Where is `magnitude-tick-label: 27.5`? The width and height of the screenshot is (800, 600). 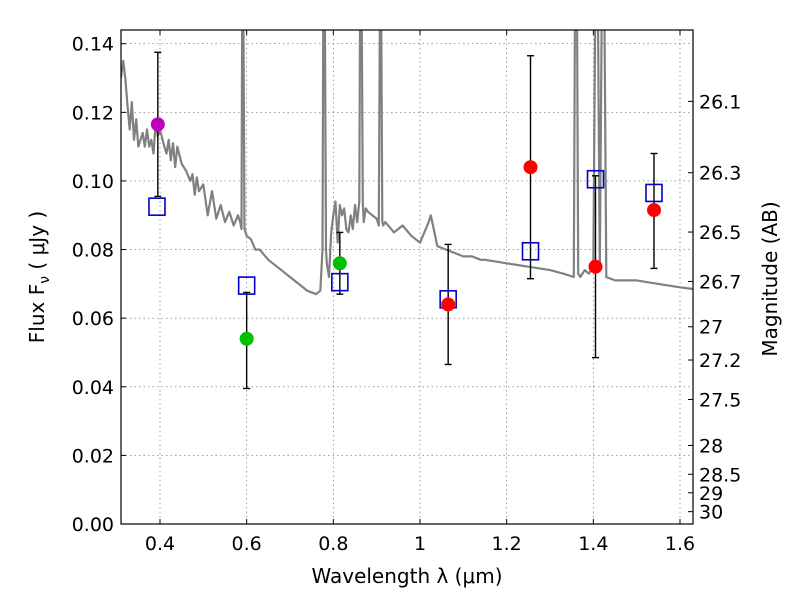 magnitude-tick-label: 27.5 is located at coordinates (720, 400).